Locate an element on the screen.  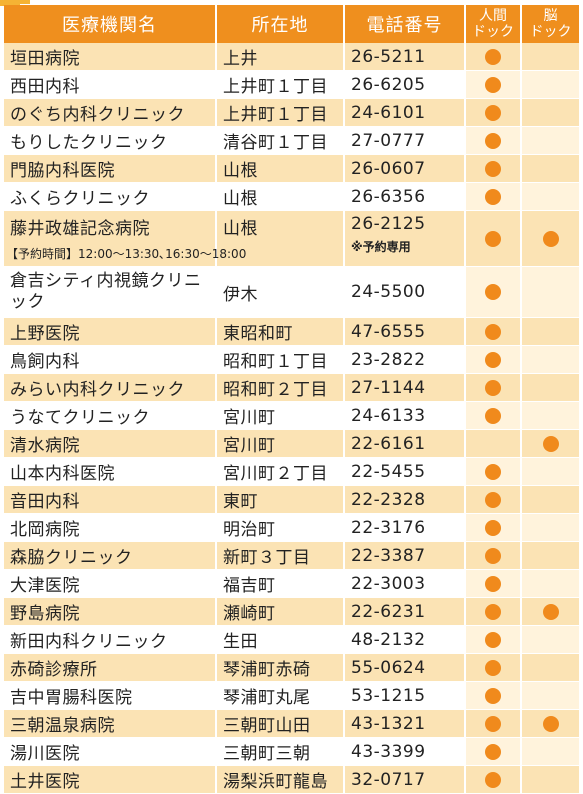
clinic-phone: 22-3176 is located at coordinates (405, 528).